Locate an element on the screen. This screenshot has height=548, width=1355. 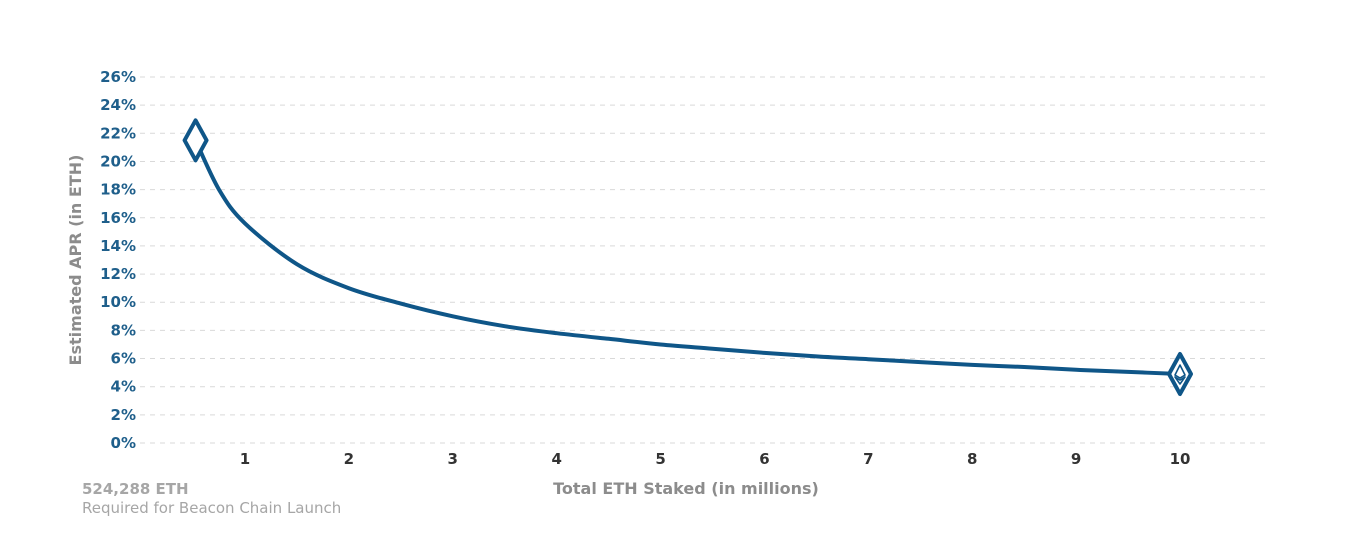
x-axis-ticks: 1 2 3 4 5 6 7 8 9 10 is located at coordinates (715, 459).